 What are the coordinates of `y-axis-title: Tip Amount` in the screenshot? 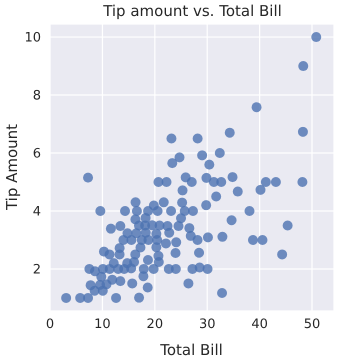 It's located at (12, 168).